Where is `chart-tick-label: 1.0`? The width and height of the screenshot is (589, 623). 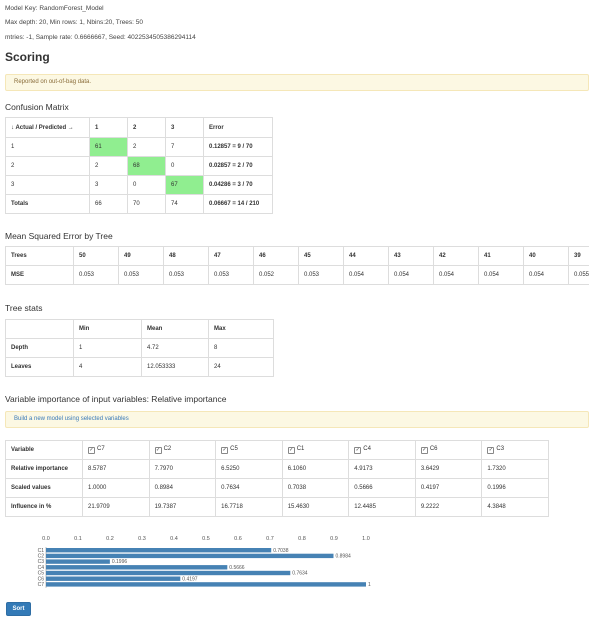 chart-tick-label: 1.0 is located at coordinates (366, 539).